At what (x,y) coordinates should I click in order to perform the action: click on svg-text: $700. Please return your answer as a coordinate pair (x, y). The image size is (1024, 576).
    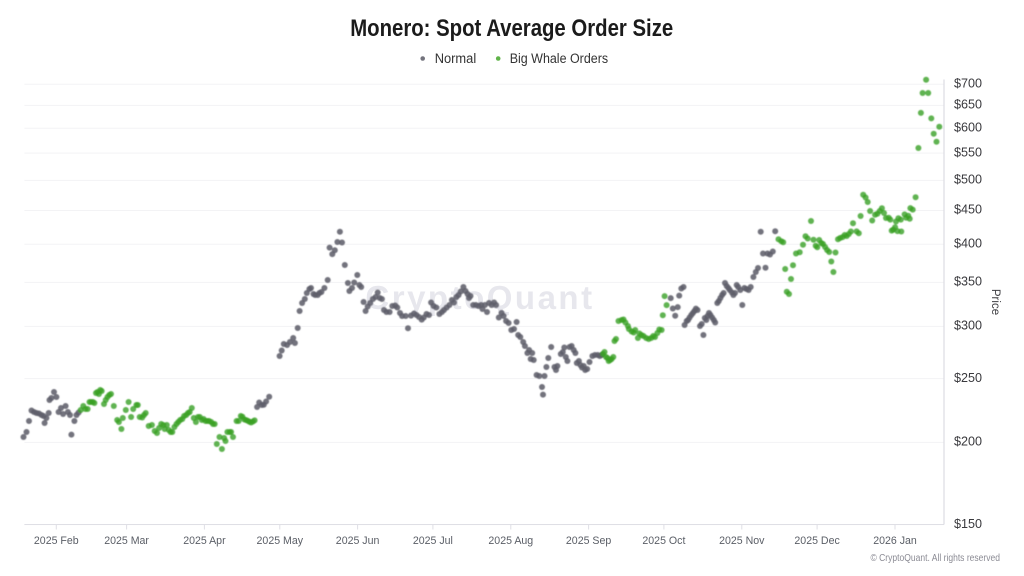
    Looking at the image, I should click on (968, 83).